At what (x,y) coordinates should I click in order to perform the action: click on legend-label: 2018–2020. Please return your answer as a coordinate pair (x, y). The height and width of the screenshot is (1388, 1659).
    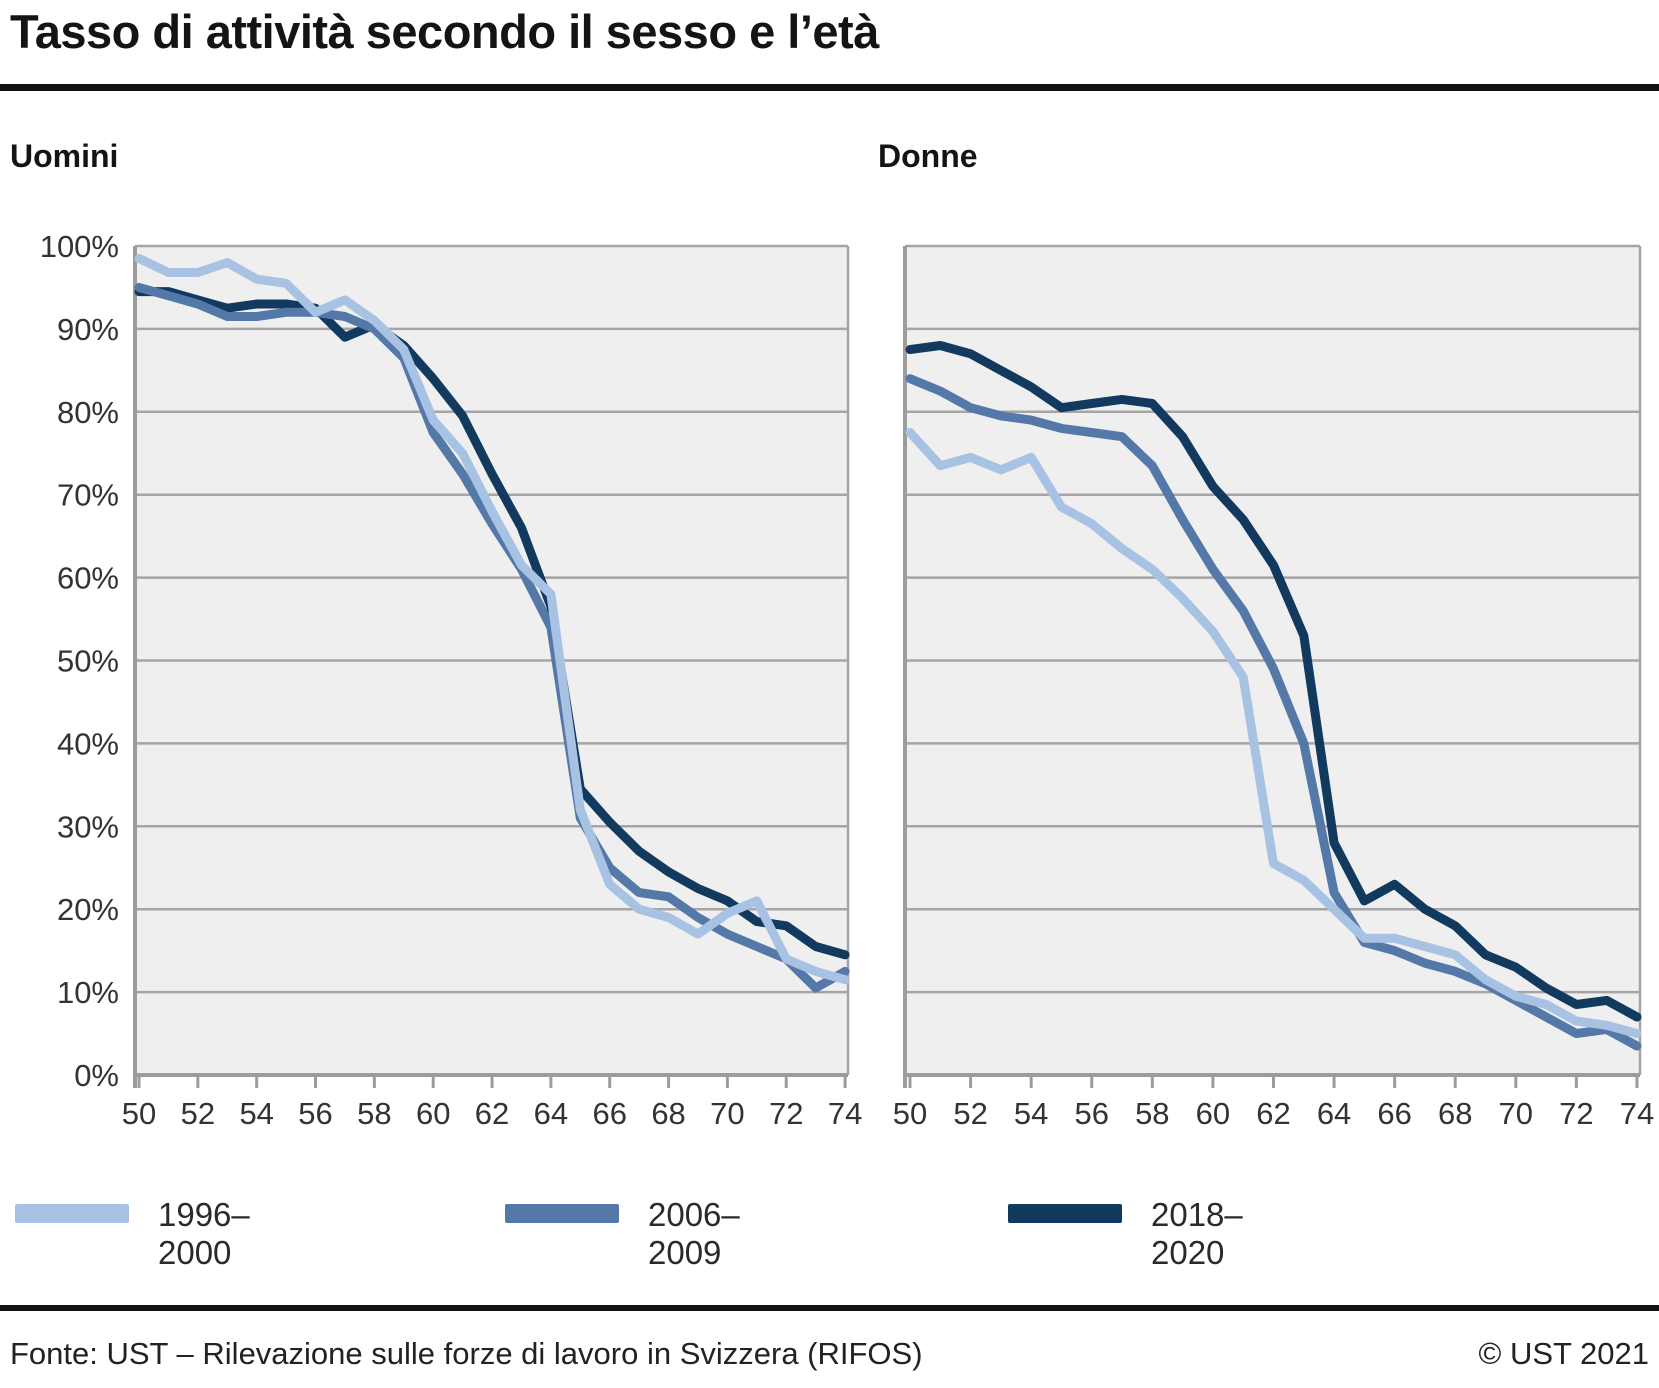
    Looking at the image, I should click on (1197, 1233).